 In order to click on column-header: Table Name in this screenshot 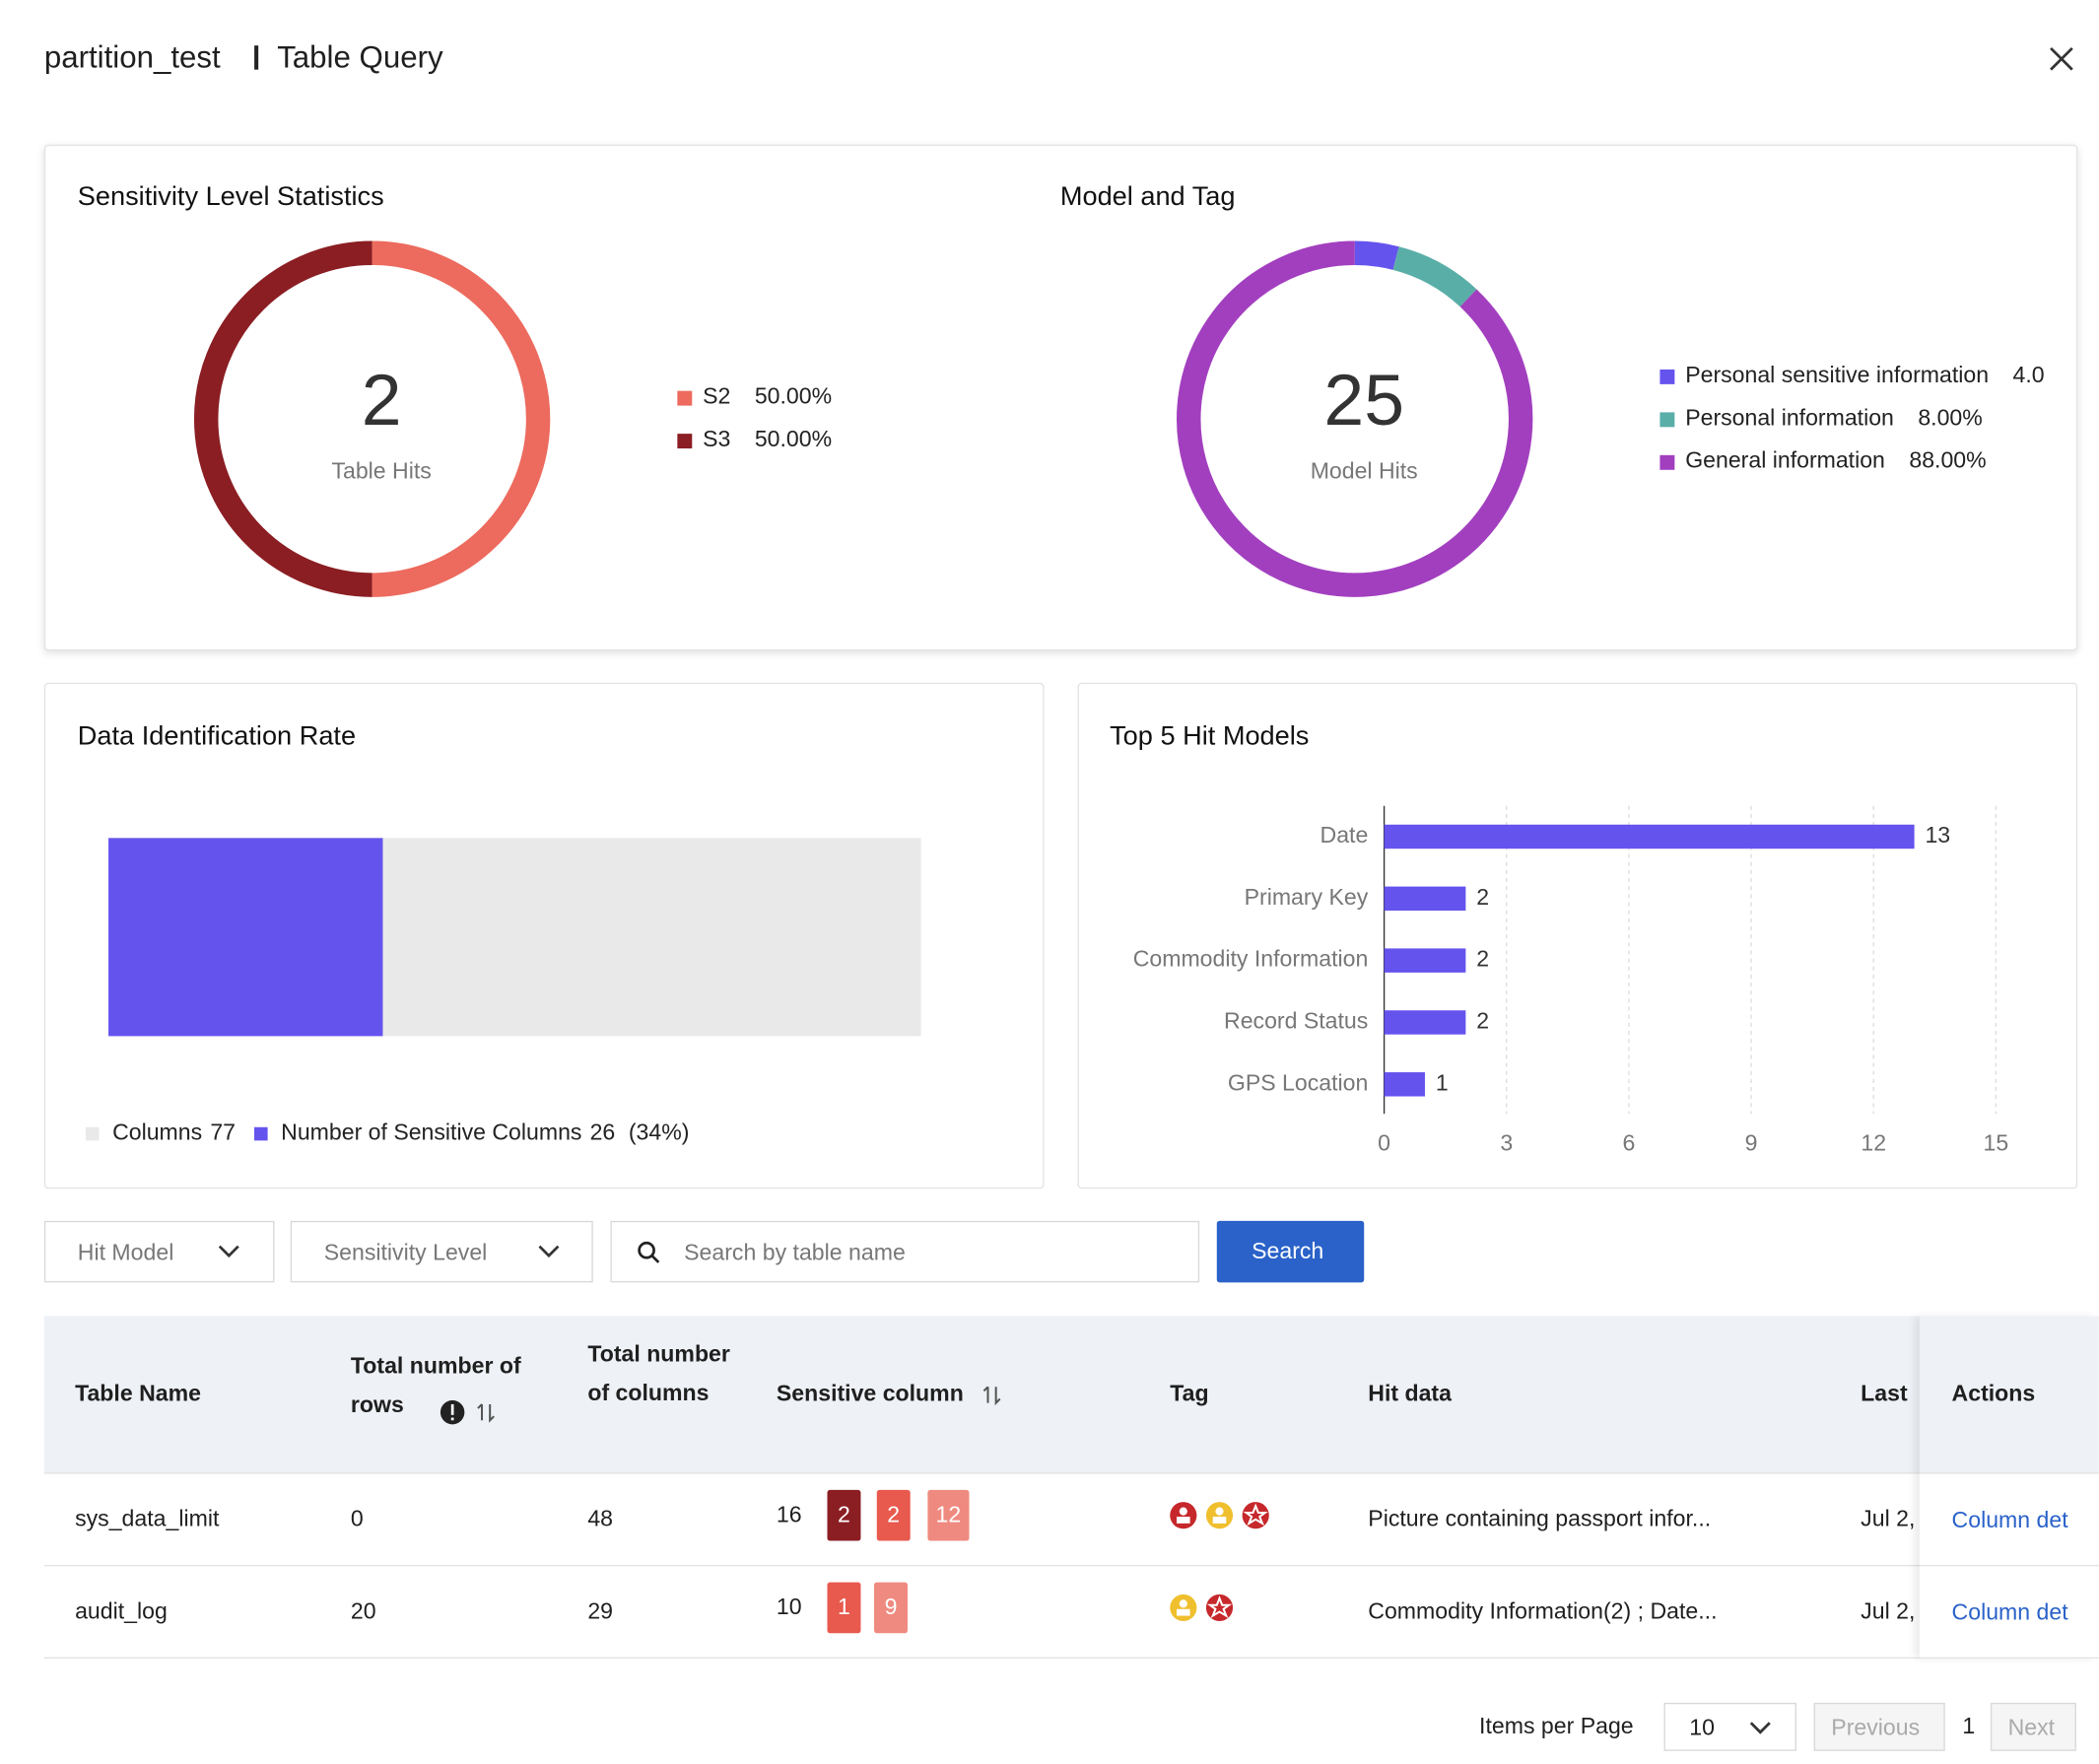, I will do `click(138, 1393)`.